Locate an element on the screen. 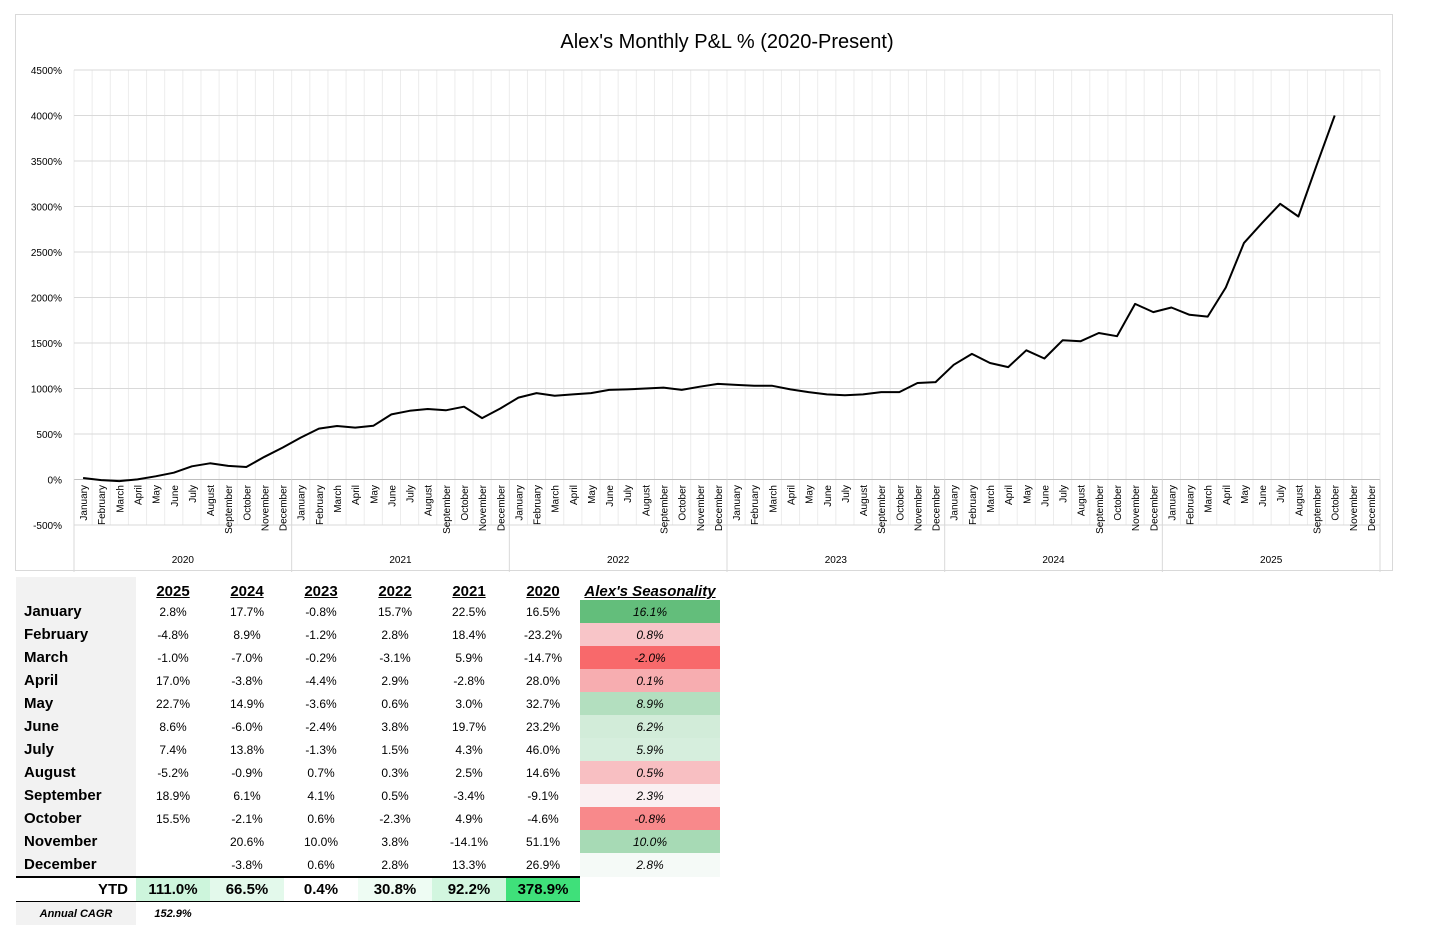  monthly-return-cell: -3.6% is located at coordinates (321, 703).